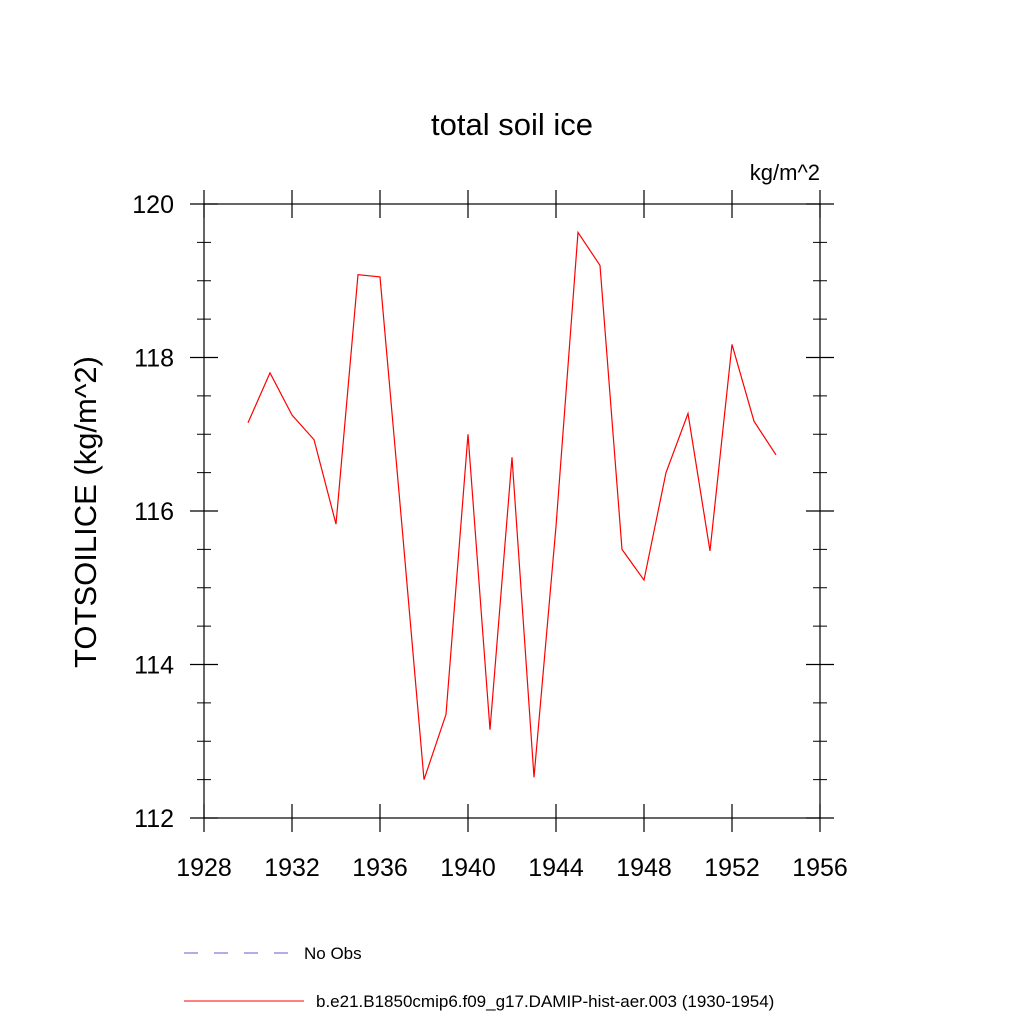  I want to click on y-axis-label: TOTSOILICE (kg/m^2), so click(85, 512).